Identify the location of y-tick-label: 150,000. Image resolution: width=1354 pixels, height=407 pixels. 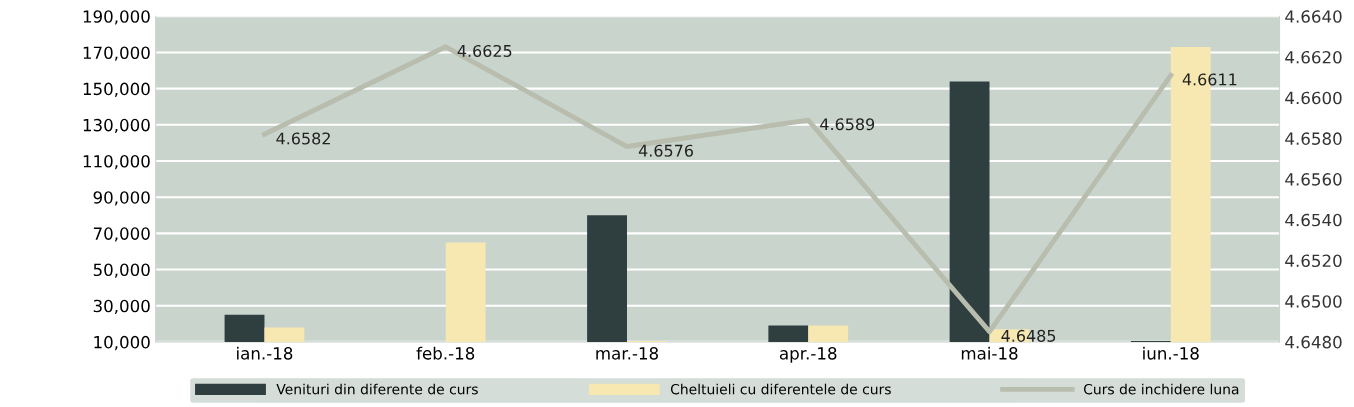
(116, 89).